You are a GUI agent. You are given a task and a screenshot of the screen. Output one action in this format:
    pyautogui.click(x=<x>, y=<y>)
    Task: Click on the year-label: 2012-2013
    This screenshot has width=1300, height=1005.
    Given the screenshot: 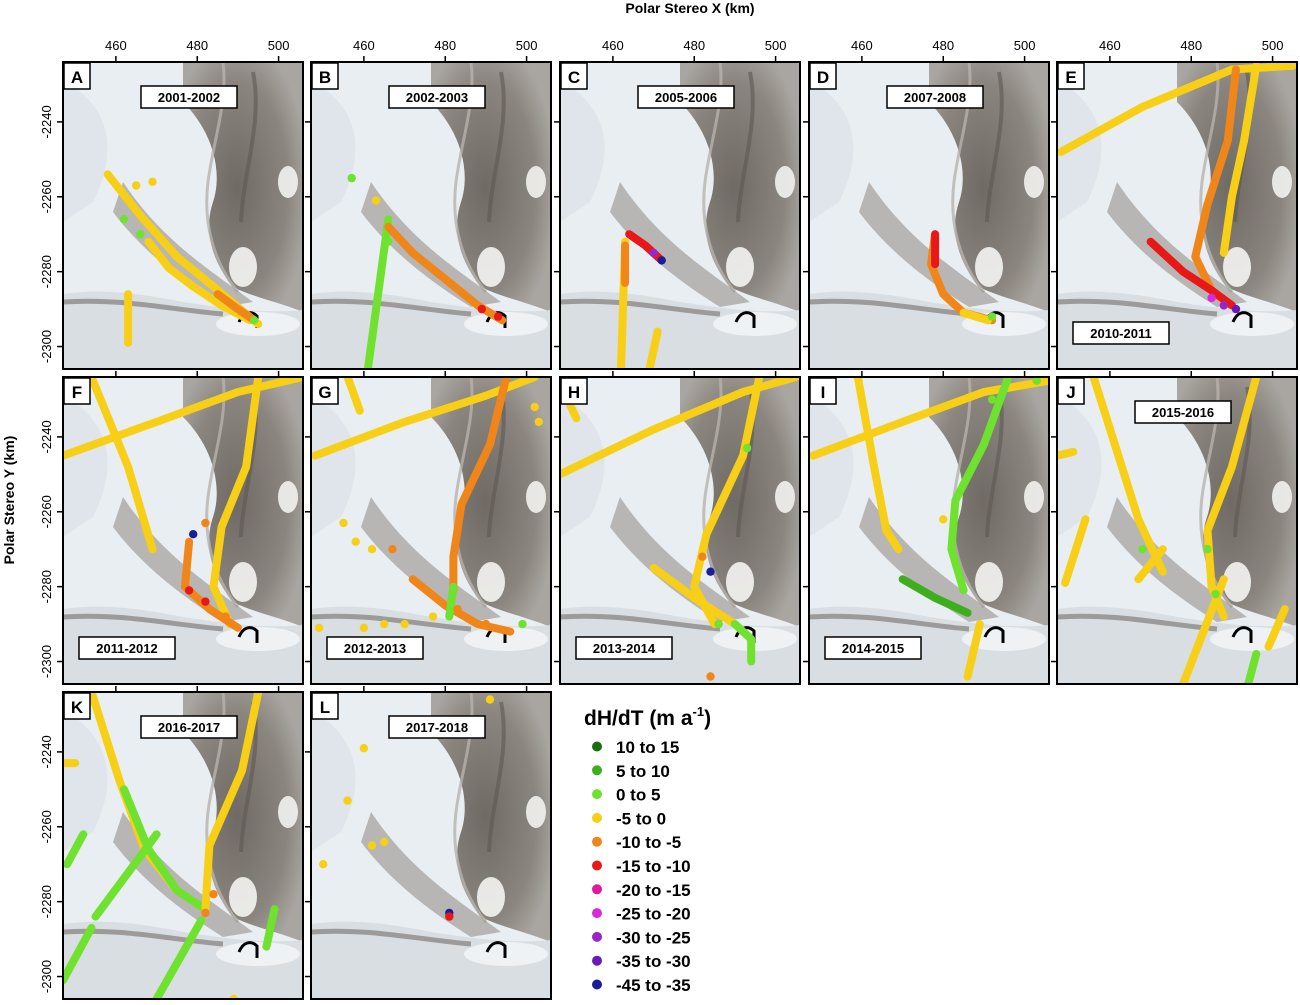 What is the action you would take?
    pyautogui.click(x=375, y=648)
    